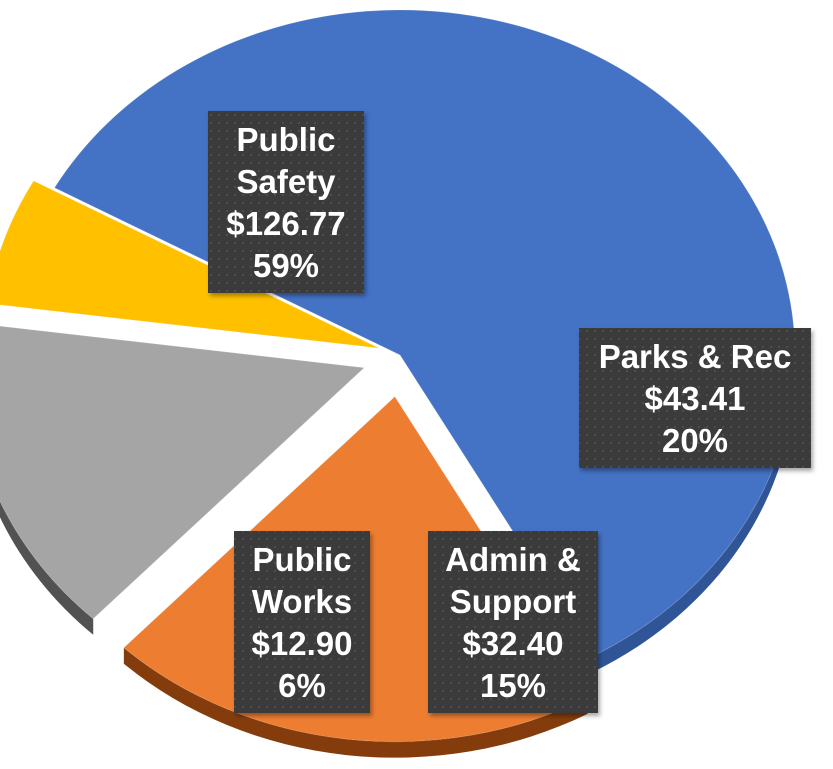 The height and width of the screenshot is (769, 833). I want to click on slice-value: $126.77, so click(285, 223).